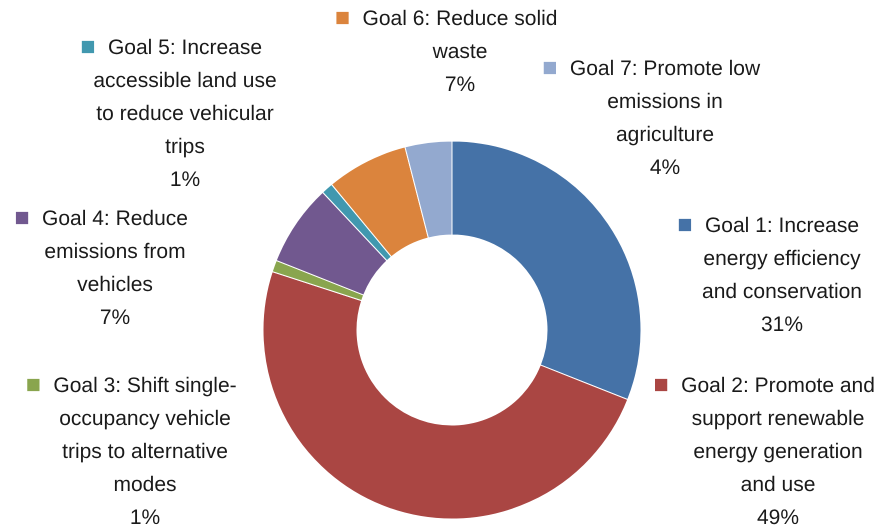 Image resolution: width=896 pixels, height=525 pixels. What do you see at coordinates (665, 101) in the screenshot?
I see `legend-label: Goal 7: Promote low emissions in agriculture` at bounding box center [665, 101].